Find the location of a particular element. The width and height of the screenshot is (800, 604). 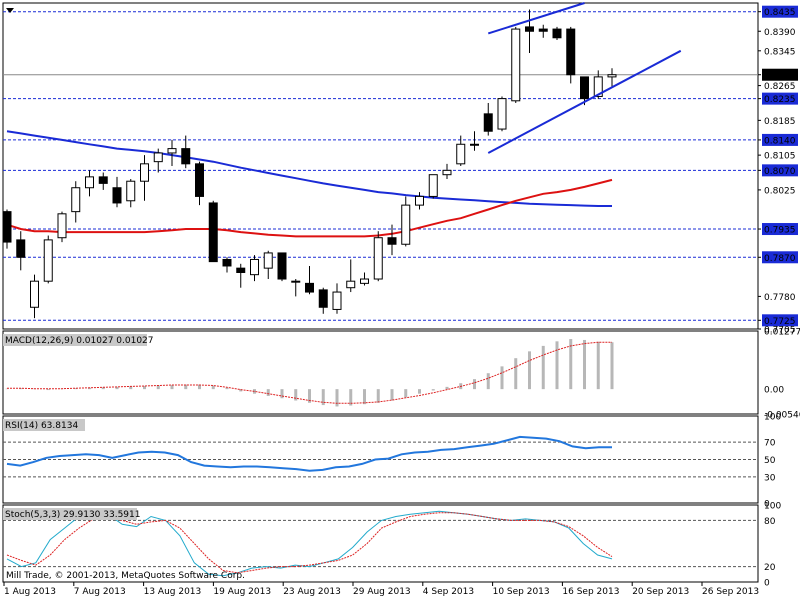

stoch-axis-labels: 100 80 20 0 is located at coordinates (772, 545).